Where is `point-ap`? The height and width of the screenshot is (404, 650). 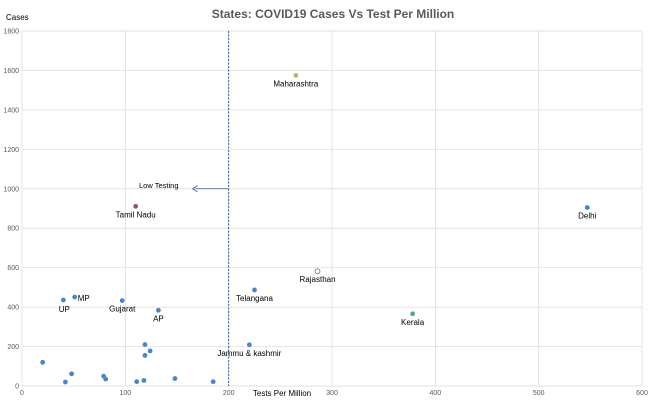 point-ap is located at coordinates (158, 310).